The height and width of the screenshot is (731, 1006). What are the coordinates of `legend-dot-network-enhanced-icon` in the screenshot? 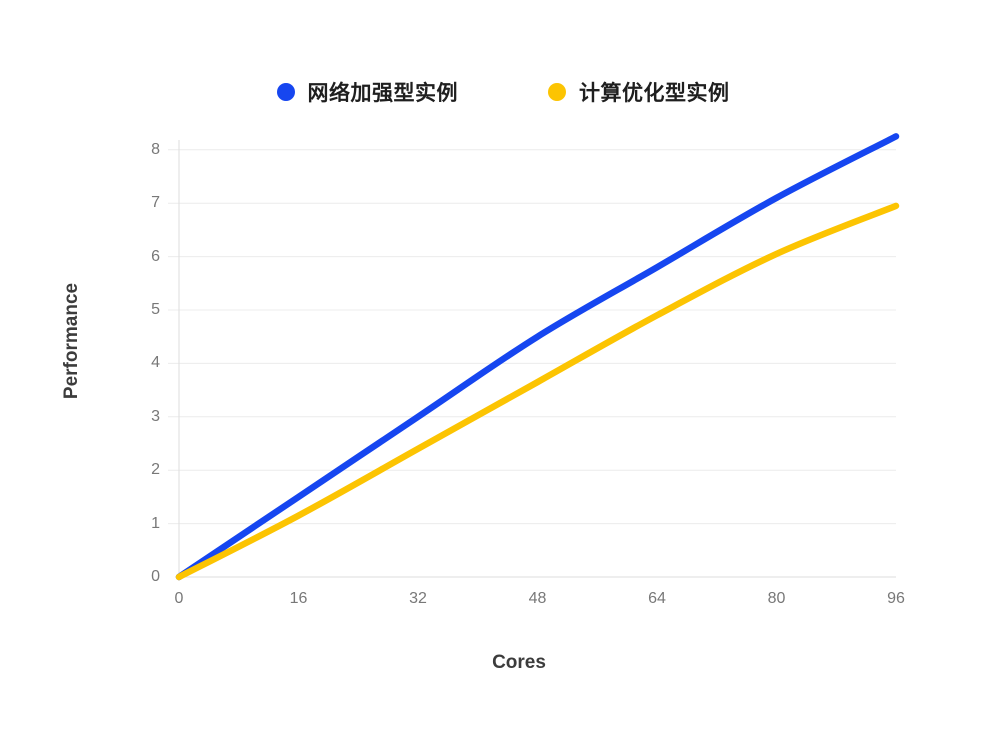 It's located at (285, 92).